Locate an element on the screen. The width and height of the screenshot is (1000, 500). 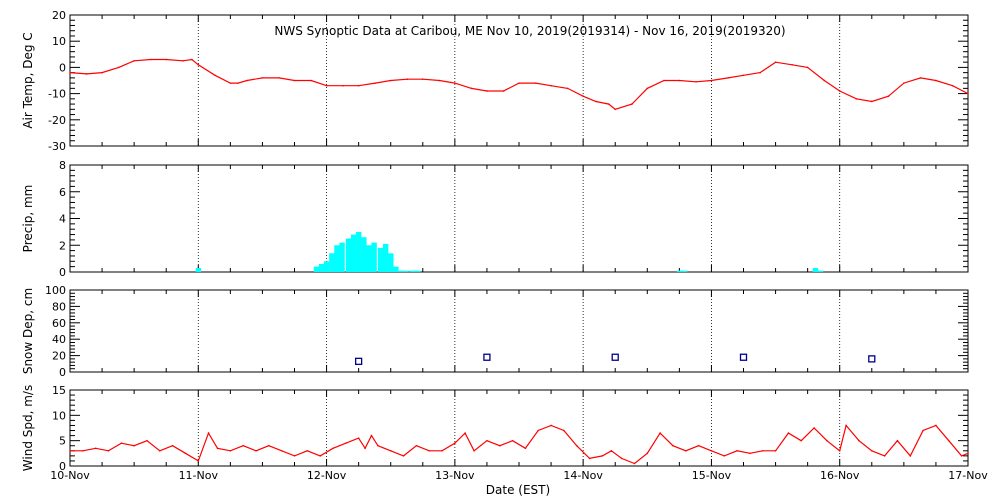
x-tick-label: 15-Nov is located at coordinates (712, 475).